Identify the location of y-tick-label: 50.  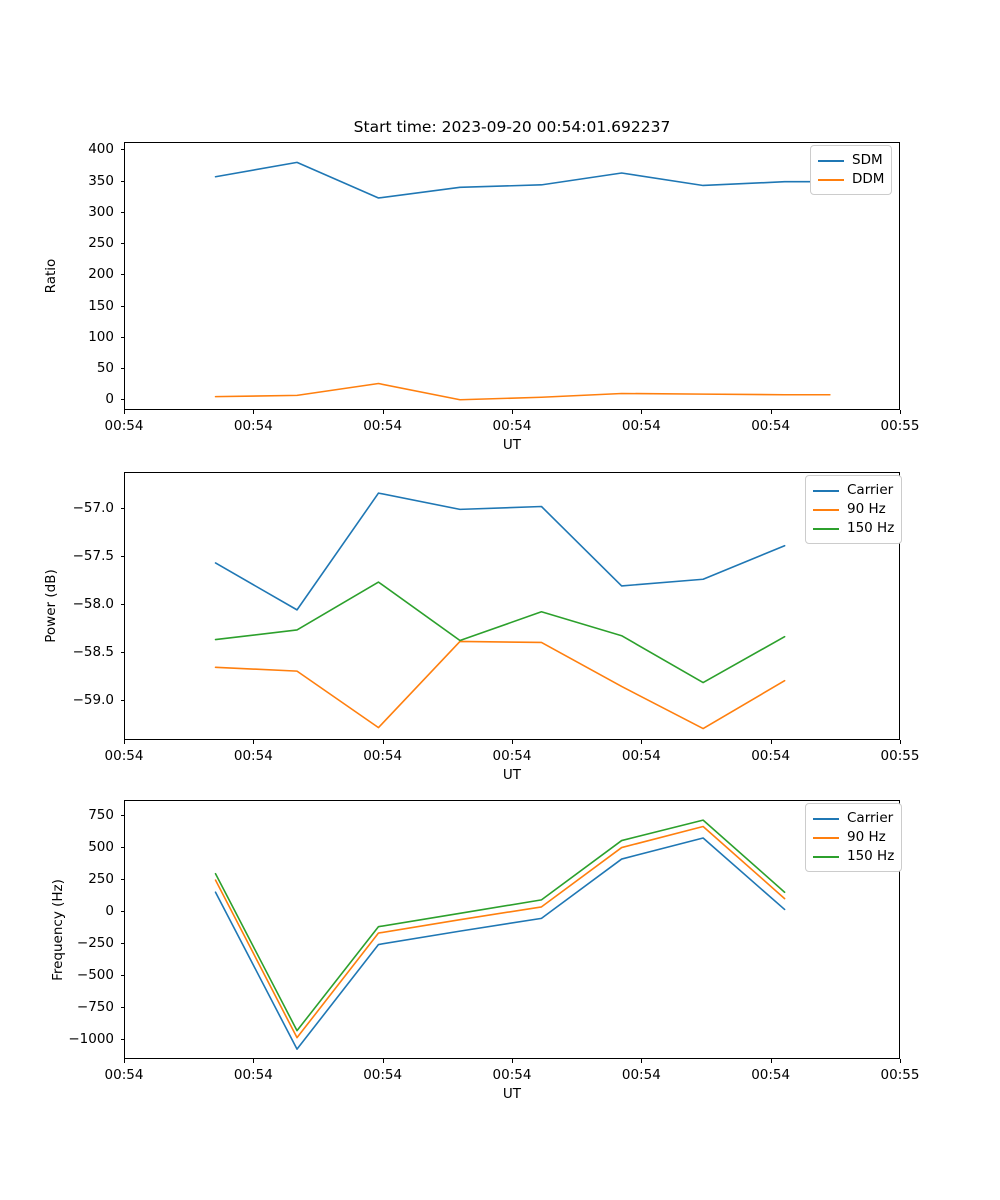
(105, 368).